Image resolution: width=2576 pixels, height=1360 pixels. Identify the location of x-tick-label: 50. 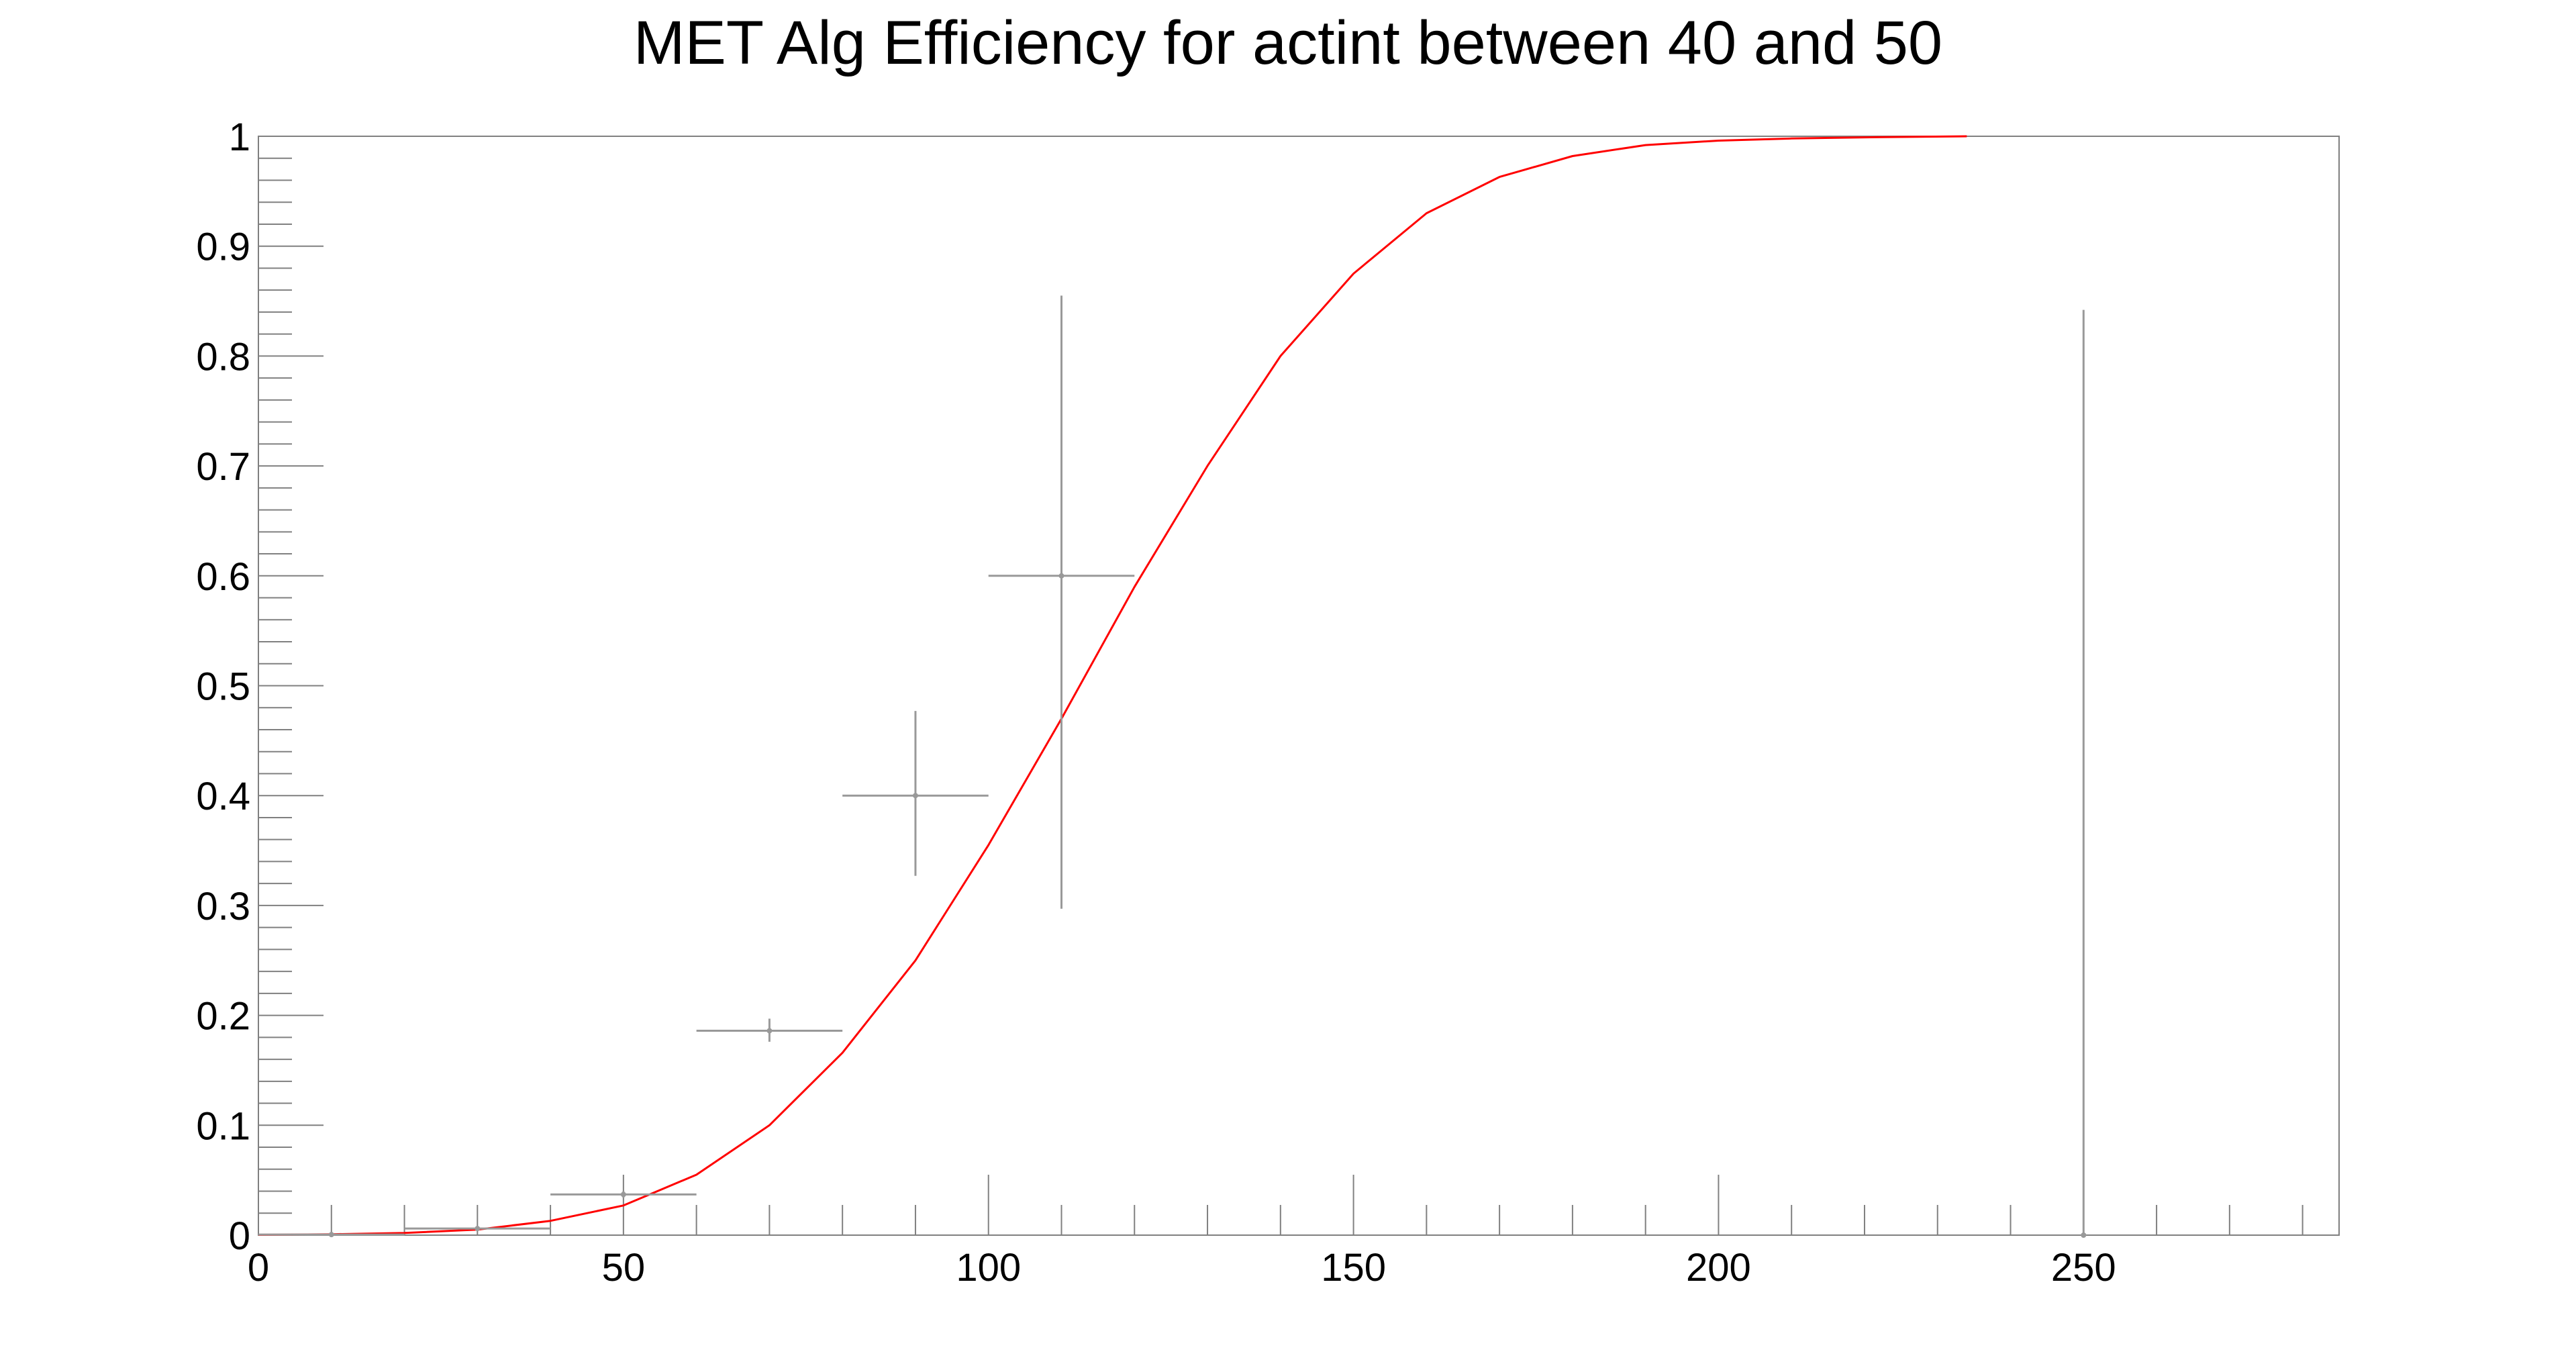
(624, 1268).